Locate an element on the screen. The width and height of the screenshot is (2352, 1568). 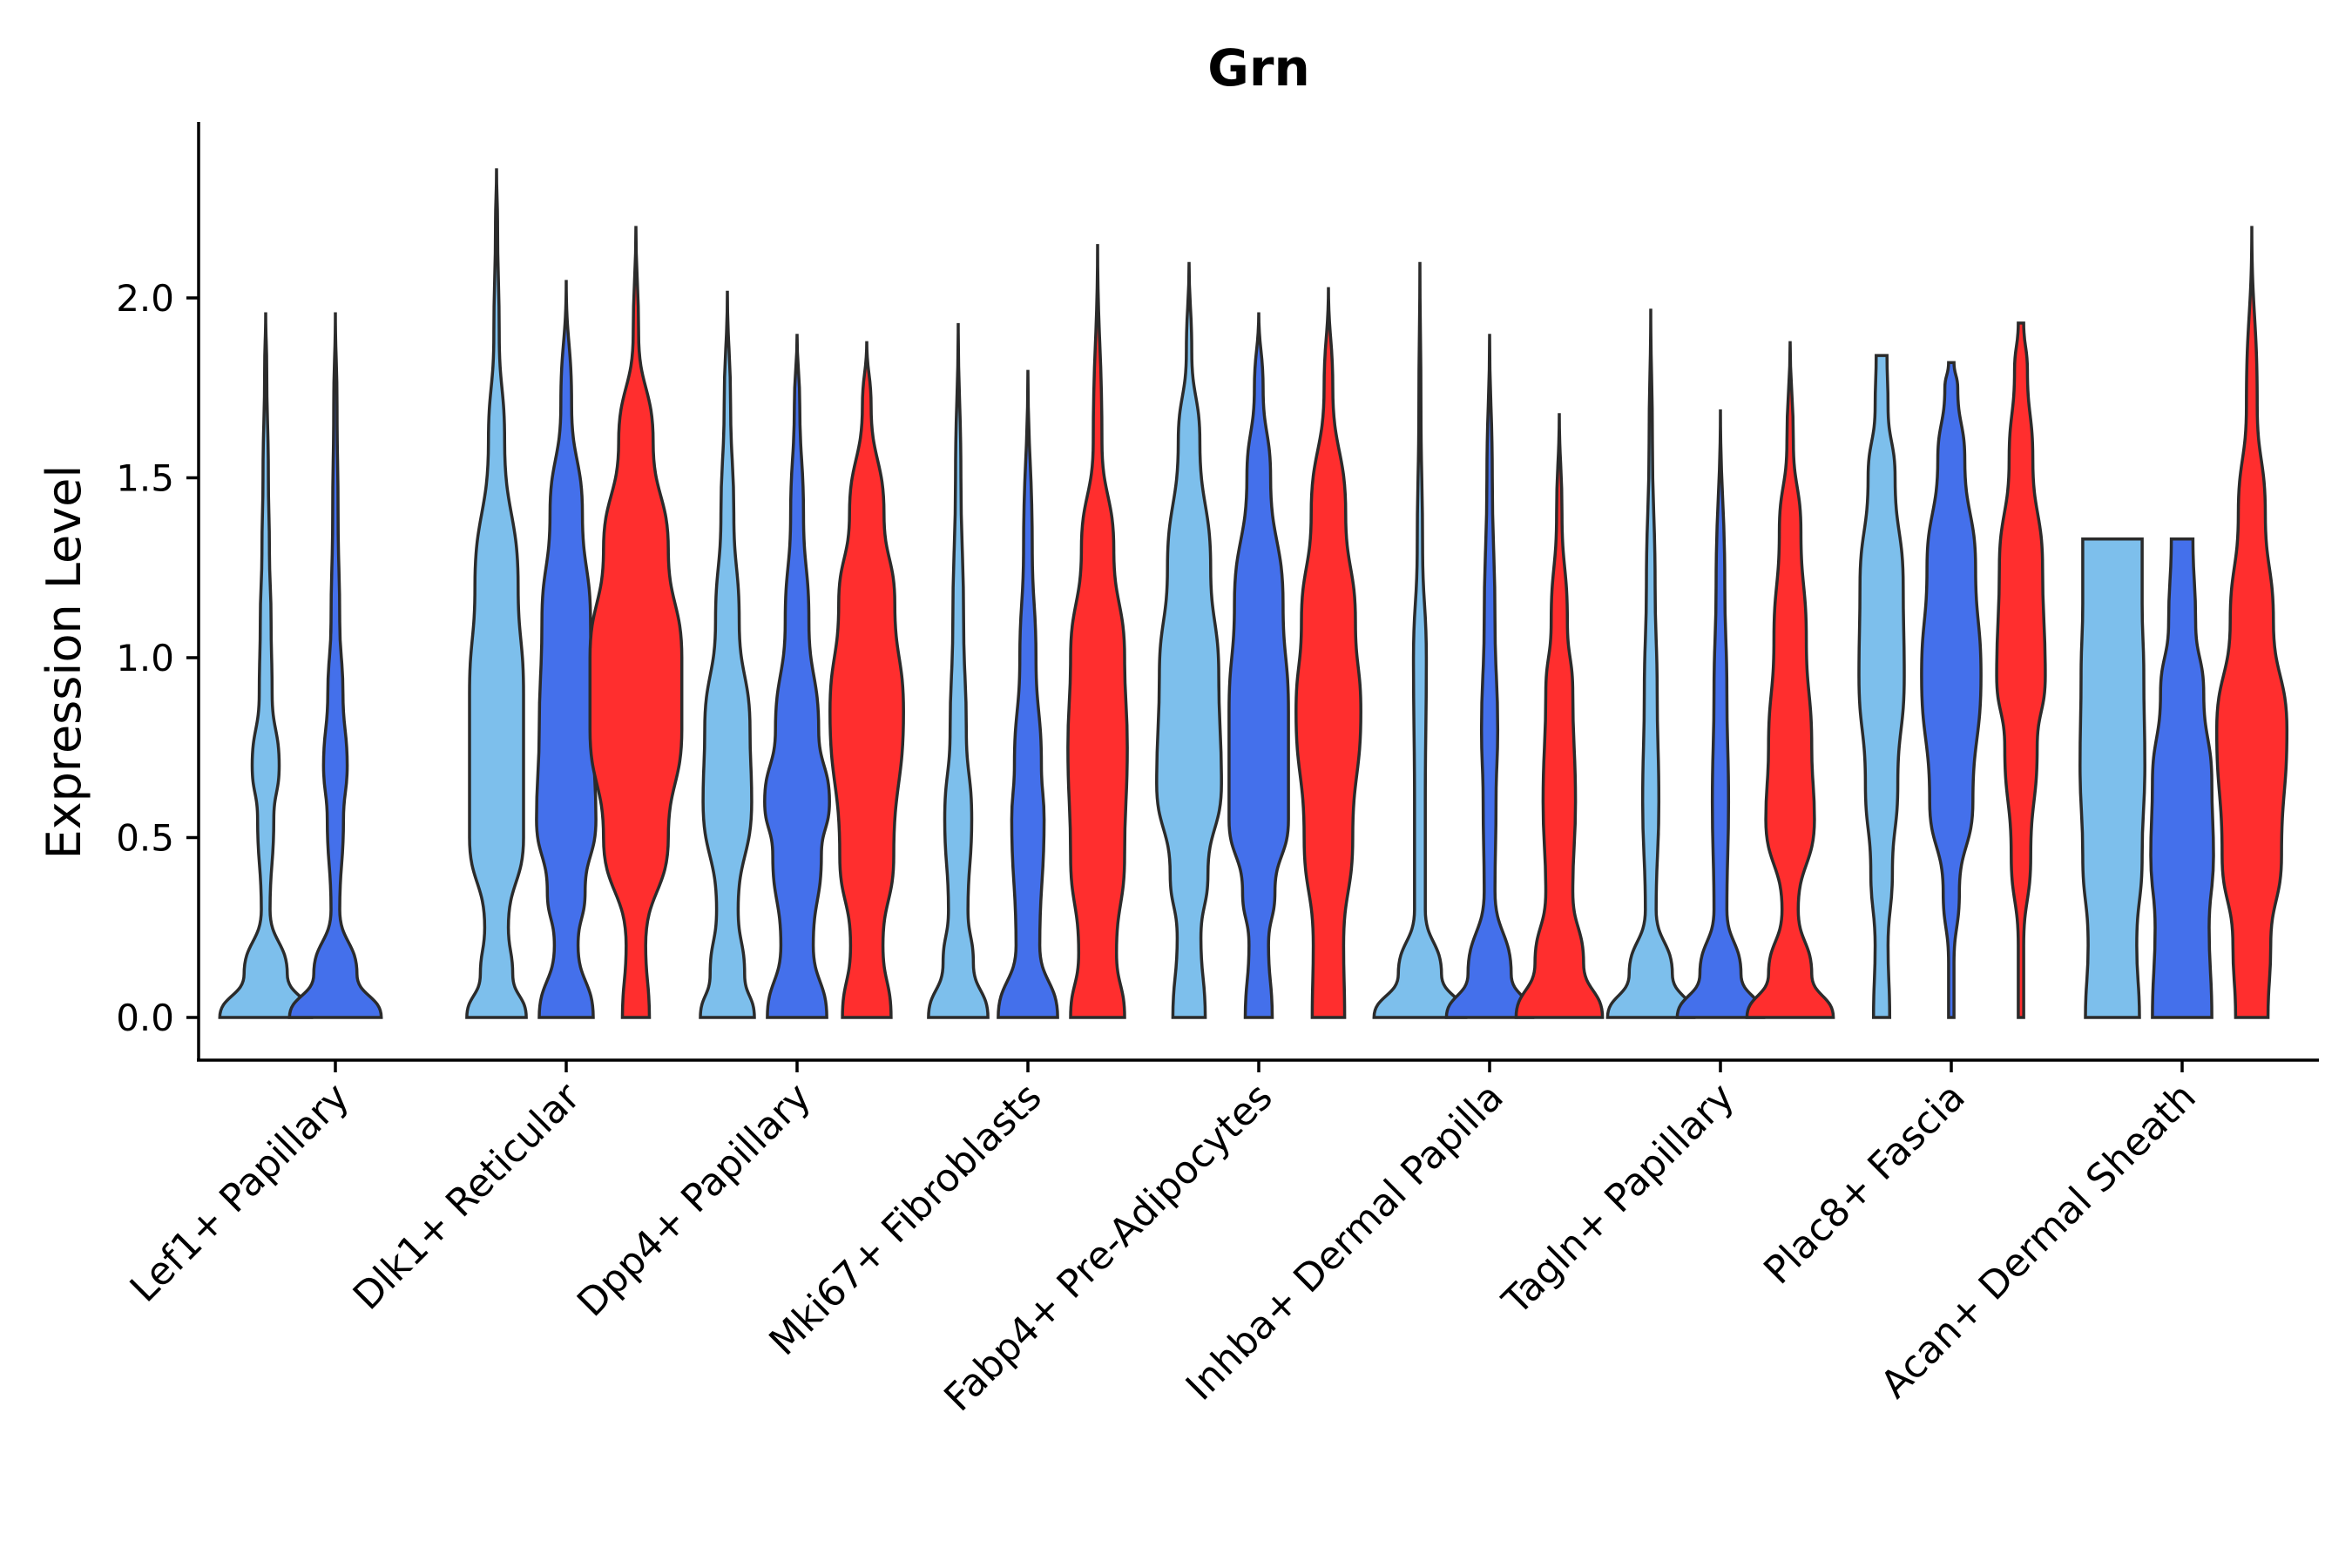
violin-3-group1 is located at coordinates (958, 670).